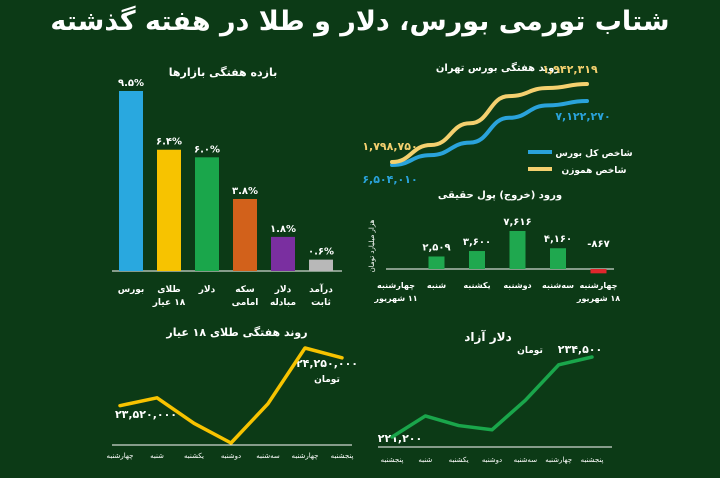 This screenshot has height=478, width=720. I want to click on flow-category-label: شنبه, so click(436, 285).